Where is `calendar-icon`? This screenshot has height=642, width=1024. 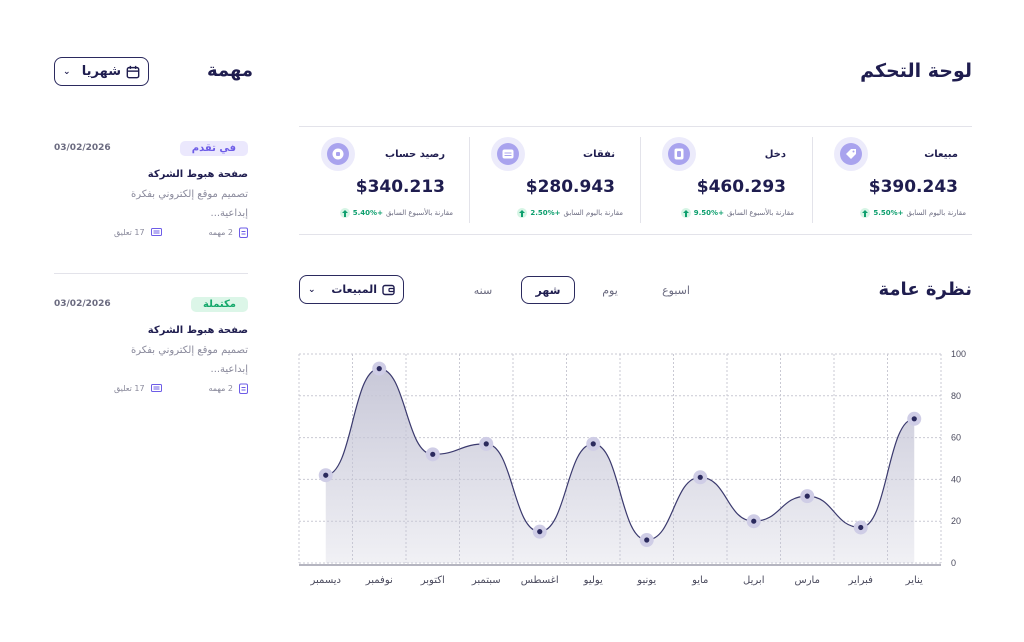 calendar-icon is located at coordinates (133, 71).